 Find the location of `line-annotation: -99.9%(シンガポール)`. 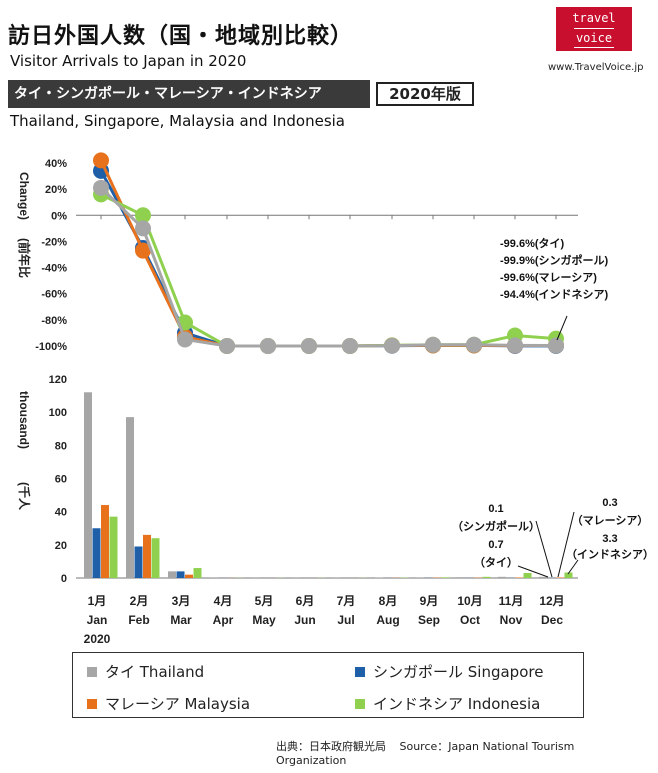

line-annotation: -99.9%(シンガポール) is located at coordinates (554, 260).